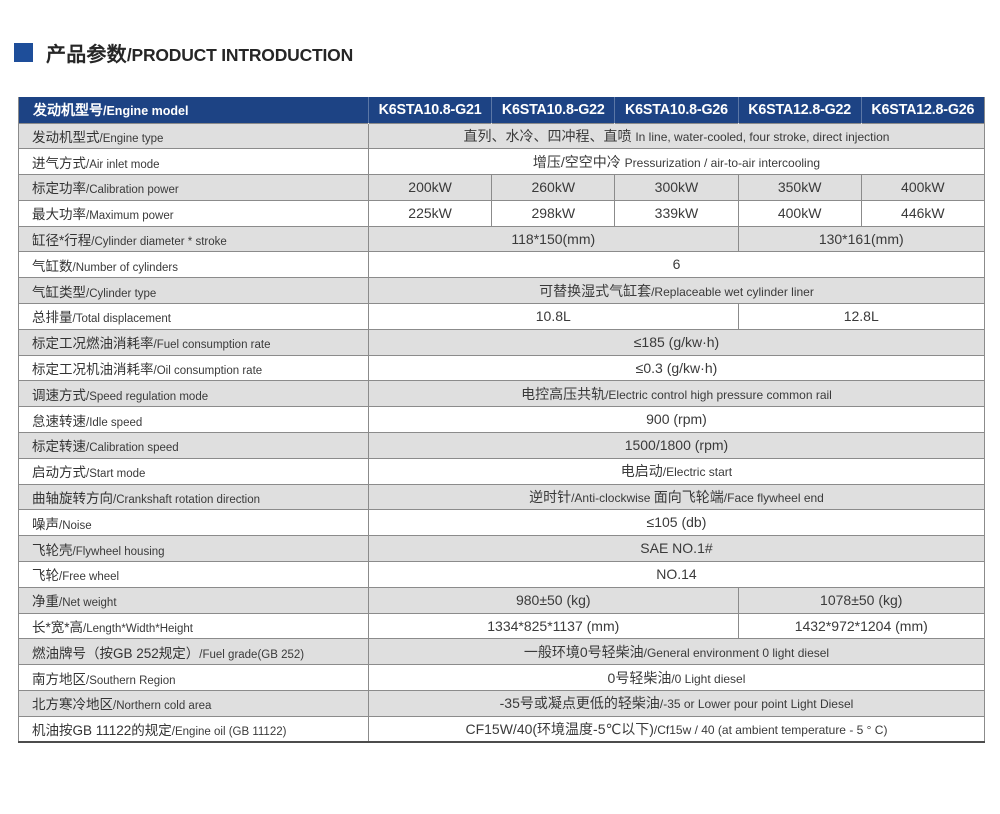 The width and height of the screenshot is (1000, 814). Describe the element at coordinates (131, 138) in the screenshot. I see `text-en: /Engine type` at that location.